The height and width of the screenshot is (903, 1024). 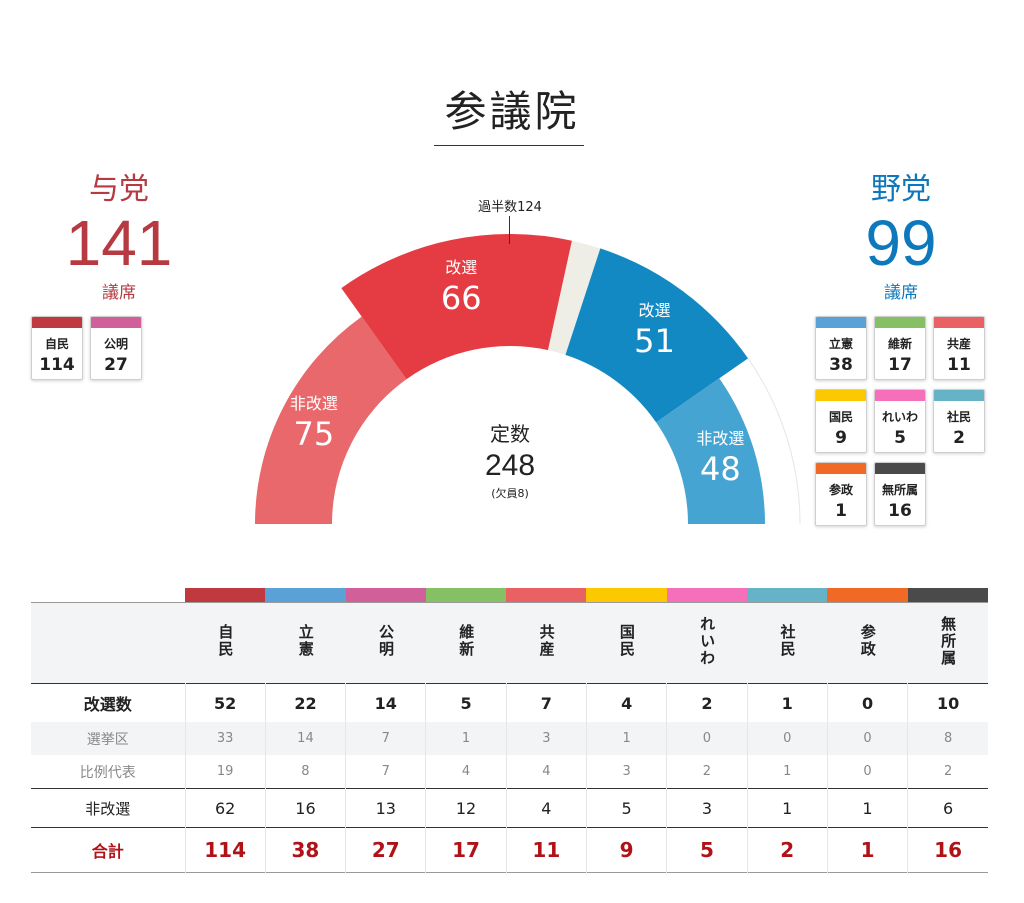 I want to click on party-card-seats: 2, so click(x=959, y=438).